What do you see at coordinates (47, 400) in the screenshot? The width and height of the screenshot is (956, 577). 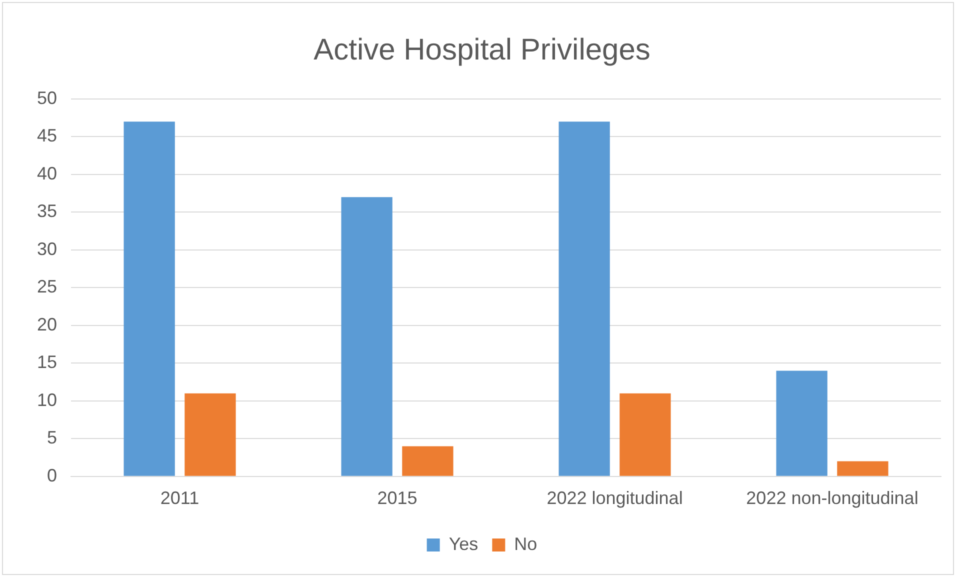 I see `y-tick-label: 10` at bounding box center [47, 400].